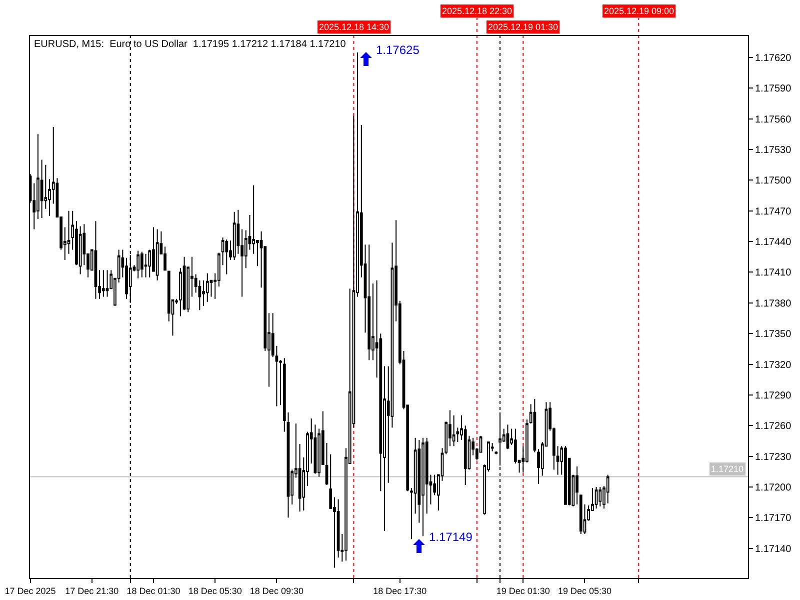 This screenshot has height=600, width=800. I want to click on y-tick-label: 1.17590, so click(773, 89).